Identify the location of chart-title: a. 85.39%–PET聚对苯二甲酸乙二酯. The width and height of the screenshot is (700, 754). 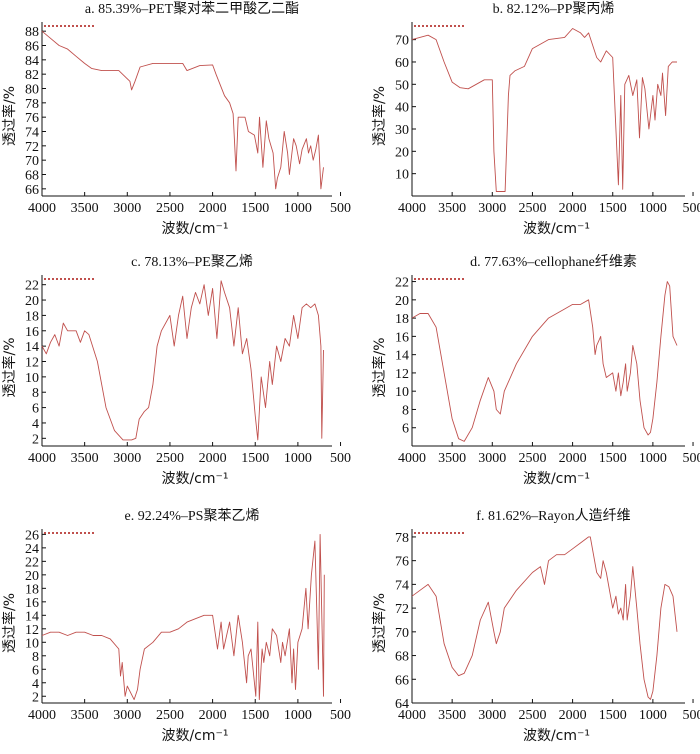
(192, 8).